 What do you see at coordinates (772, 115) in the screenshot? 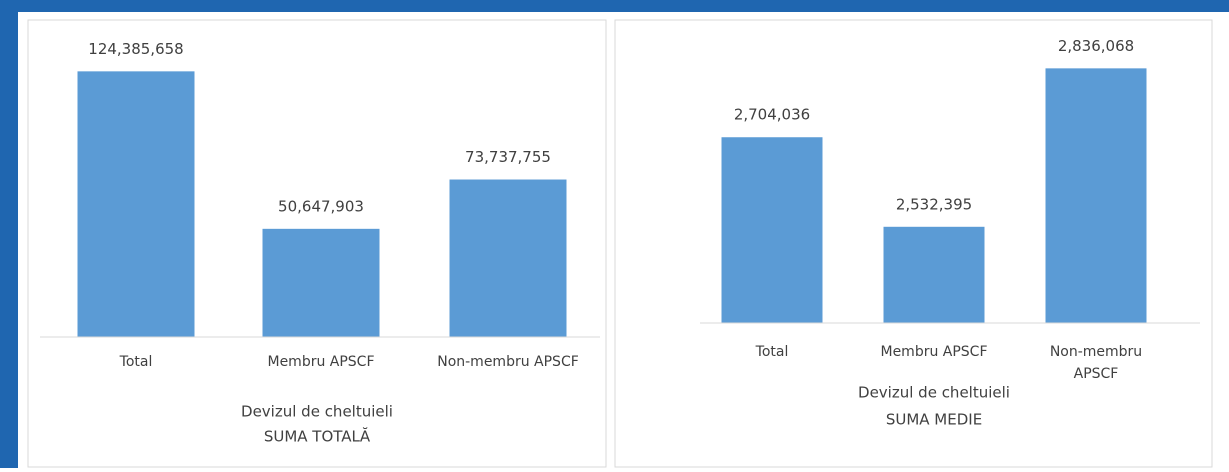
I see `data-label: 2,704,036` at bounding box center [772, 115].